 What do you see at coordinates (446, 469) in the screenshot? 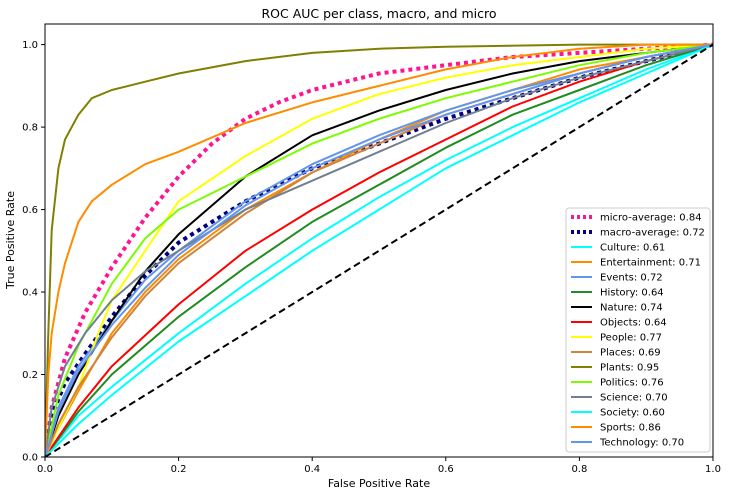
I see `x-tick-label: 0.6` at bounding box center [446, 469].